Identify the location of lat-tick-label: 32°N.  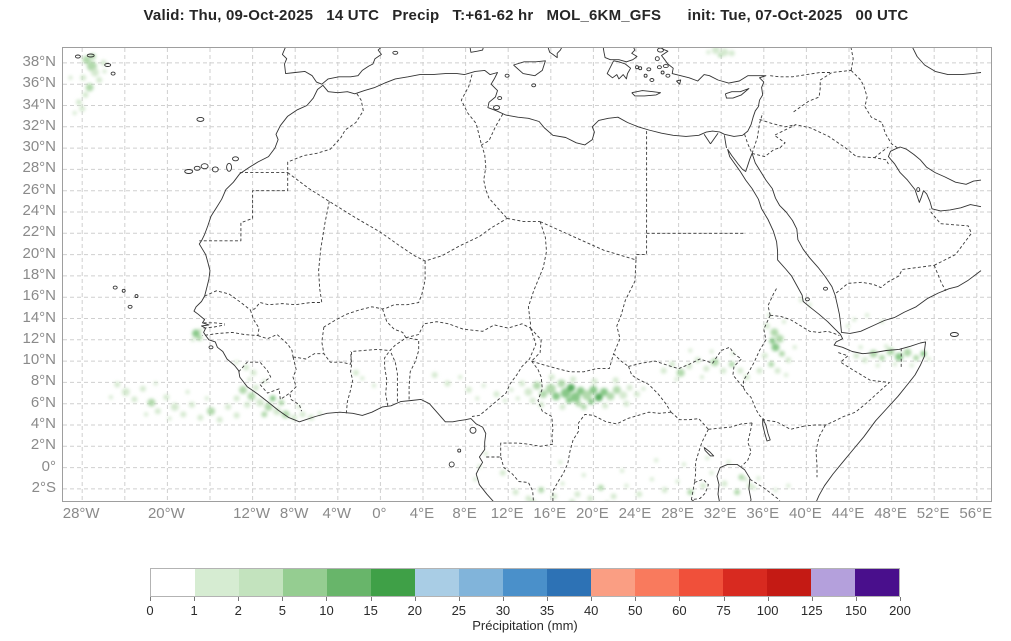
(39, 125).